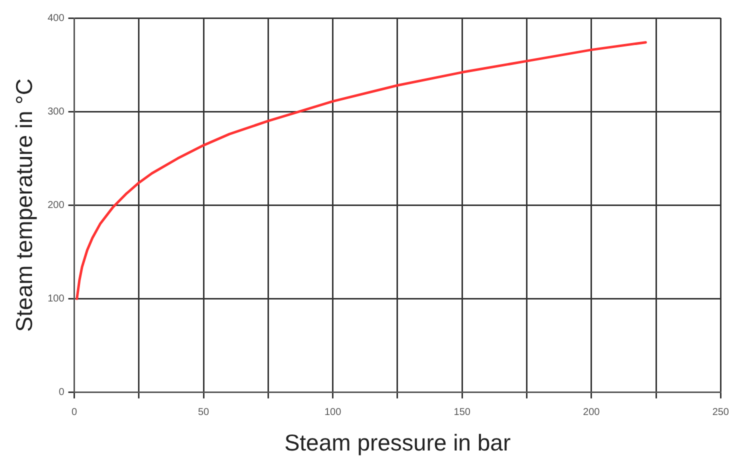 Image resolution: width=745 pixels, height=470 pixels. What do you see at coordinates (56, 18) in the screenshot?
I see `y-tick-label: 400` at bounding box center [56, 18].